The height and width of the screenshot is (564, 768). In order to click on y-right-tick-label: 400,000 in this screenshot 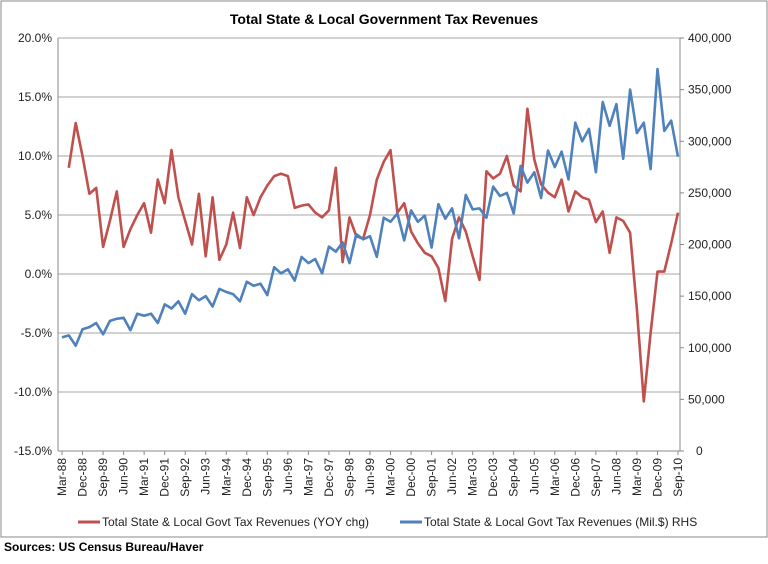, I will do `click(710, 38)`.